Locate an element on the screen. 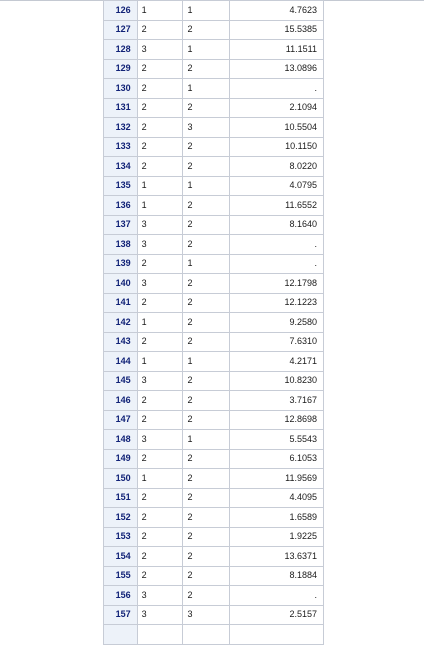 Image resolution: width=424 pixels, height=645 pixels. column-3-cell: 8.1884 is located at coordinates (276, 575).